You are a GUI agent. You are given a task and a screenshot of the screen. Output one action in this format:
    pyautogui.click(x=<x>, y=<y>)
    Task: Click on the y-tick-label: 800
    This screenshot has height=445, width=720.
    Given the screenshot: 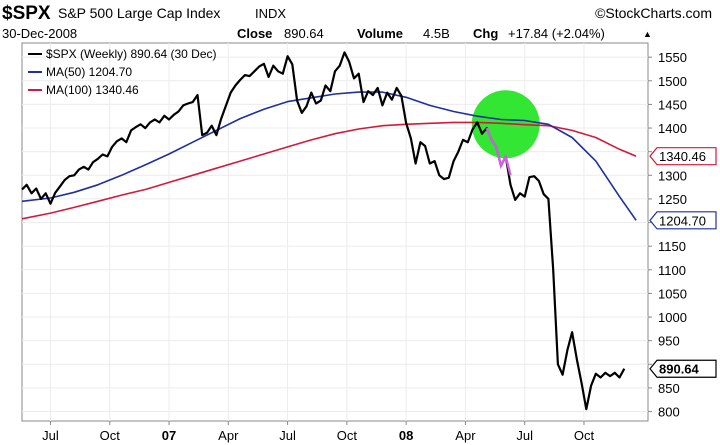 What is the action you would take?
    pyautogui.click(x=669, y=412)
    